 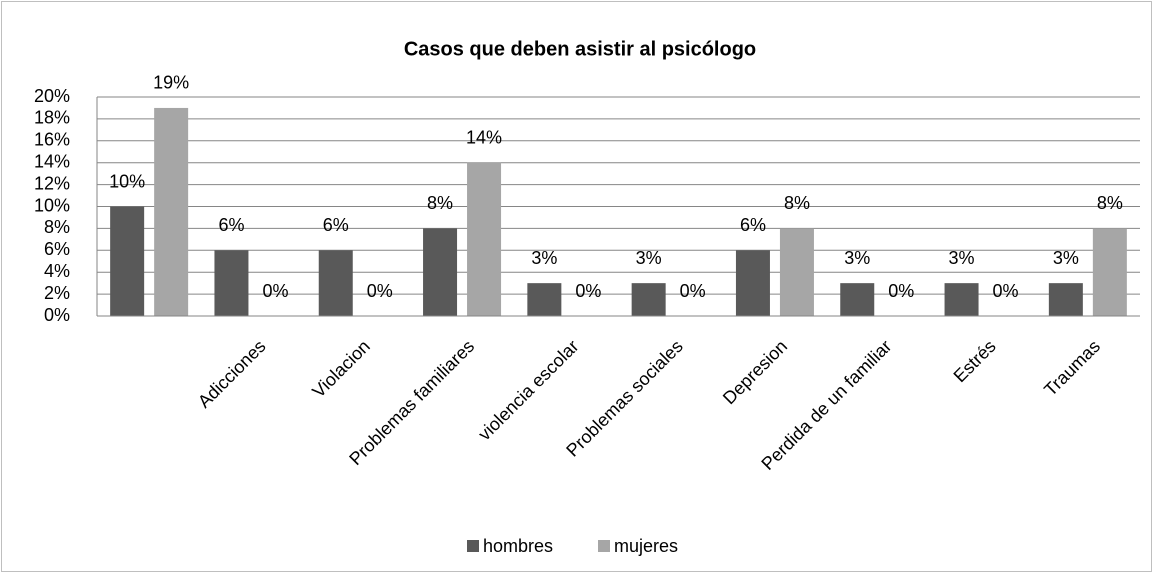 I want to click on y-tick-label: 6%, so click(x=57, y=249).